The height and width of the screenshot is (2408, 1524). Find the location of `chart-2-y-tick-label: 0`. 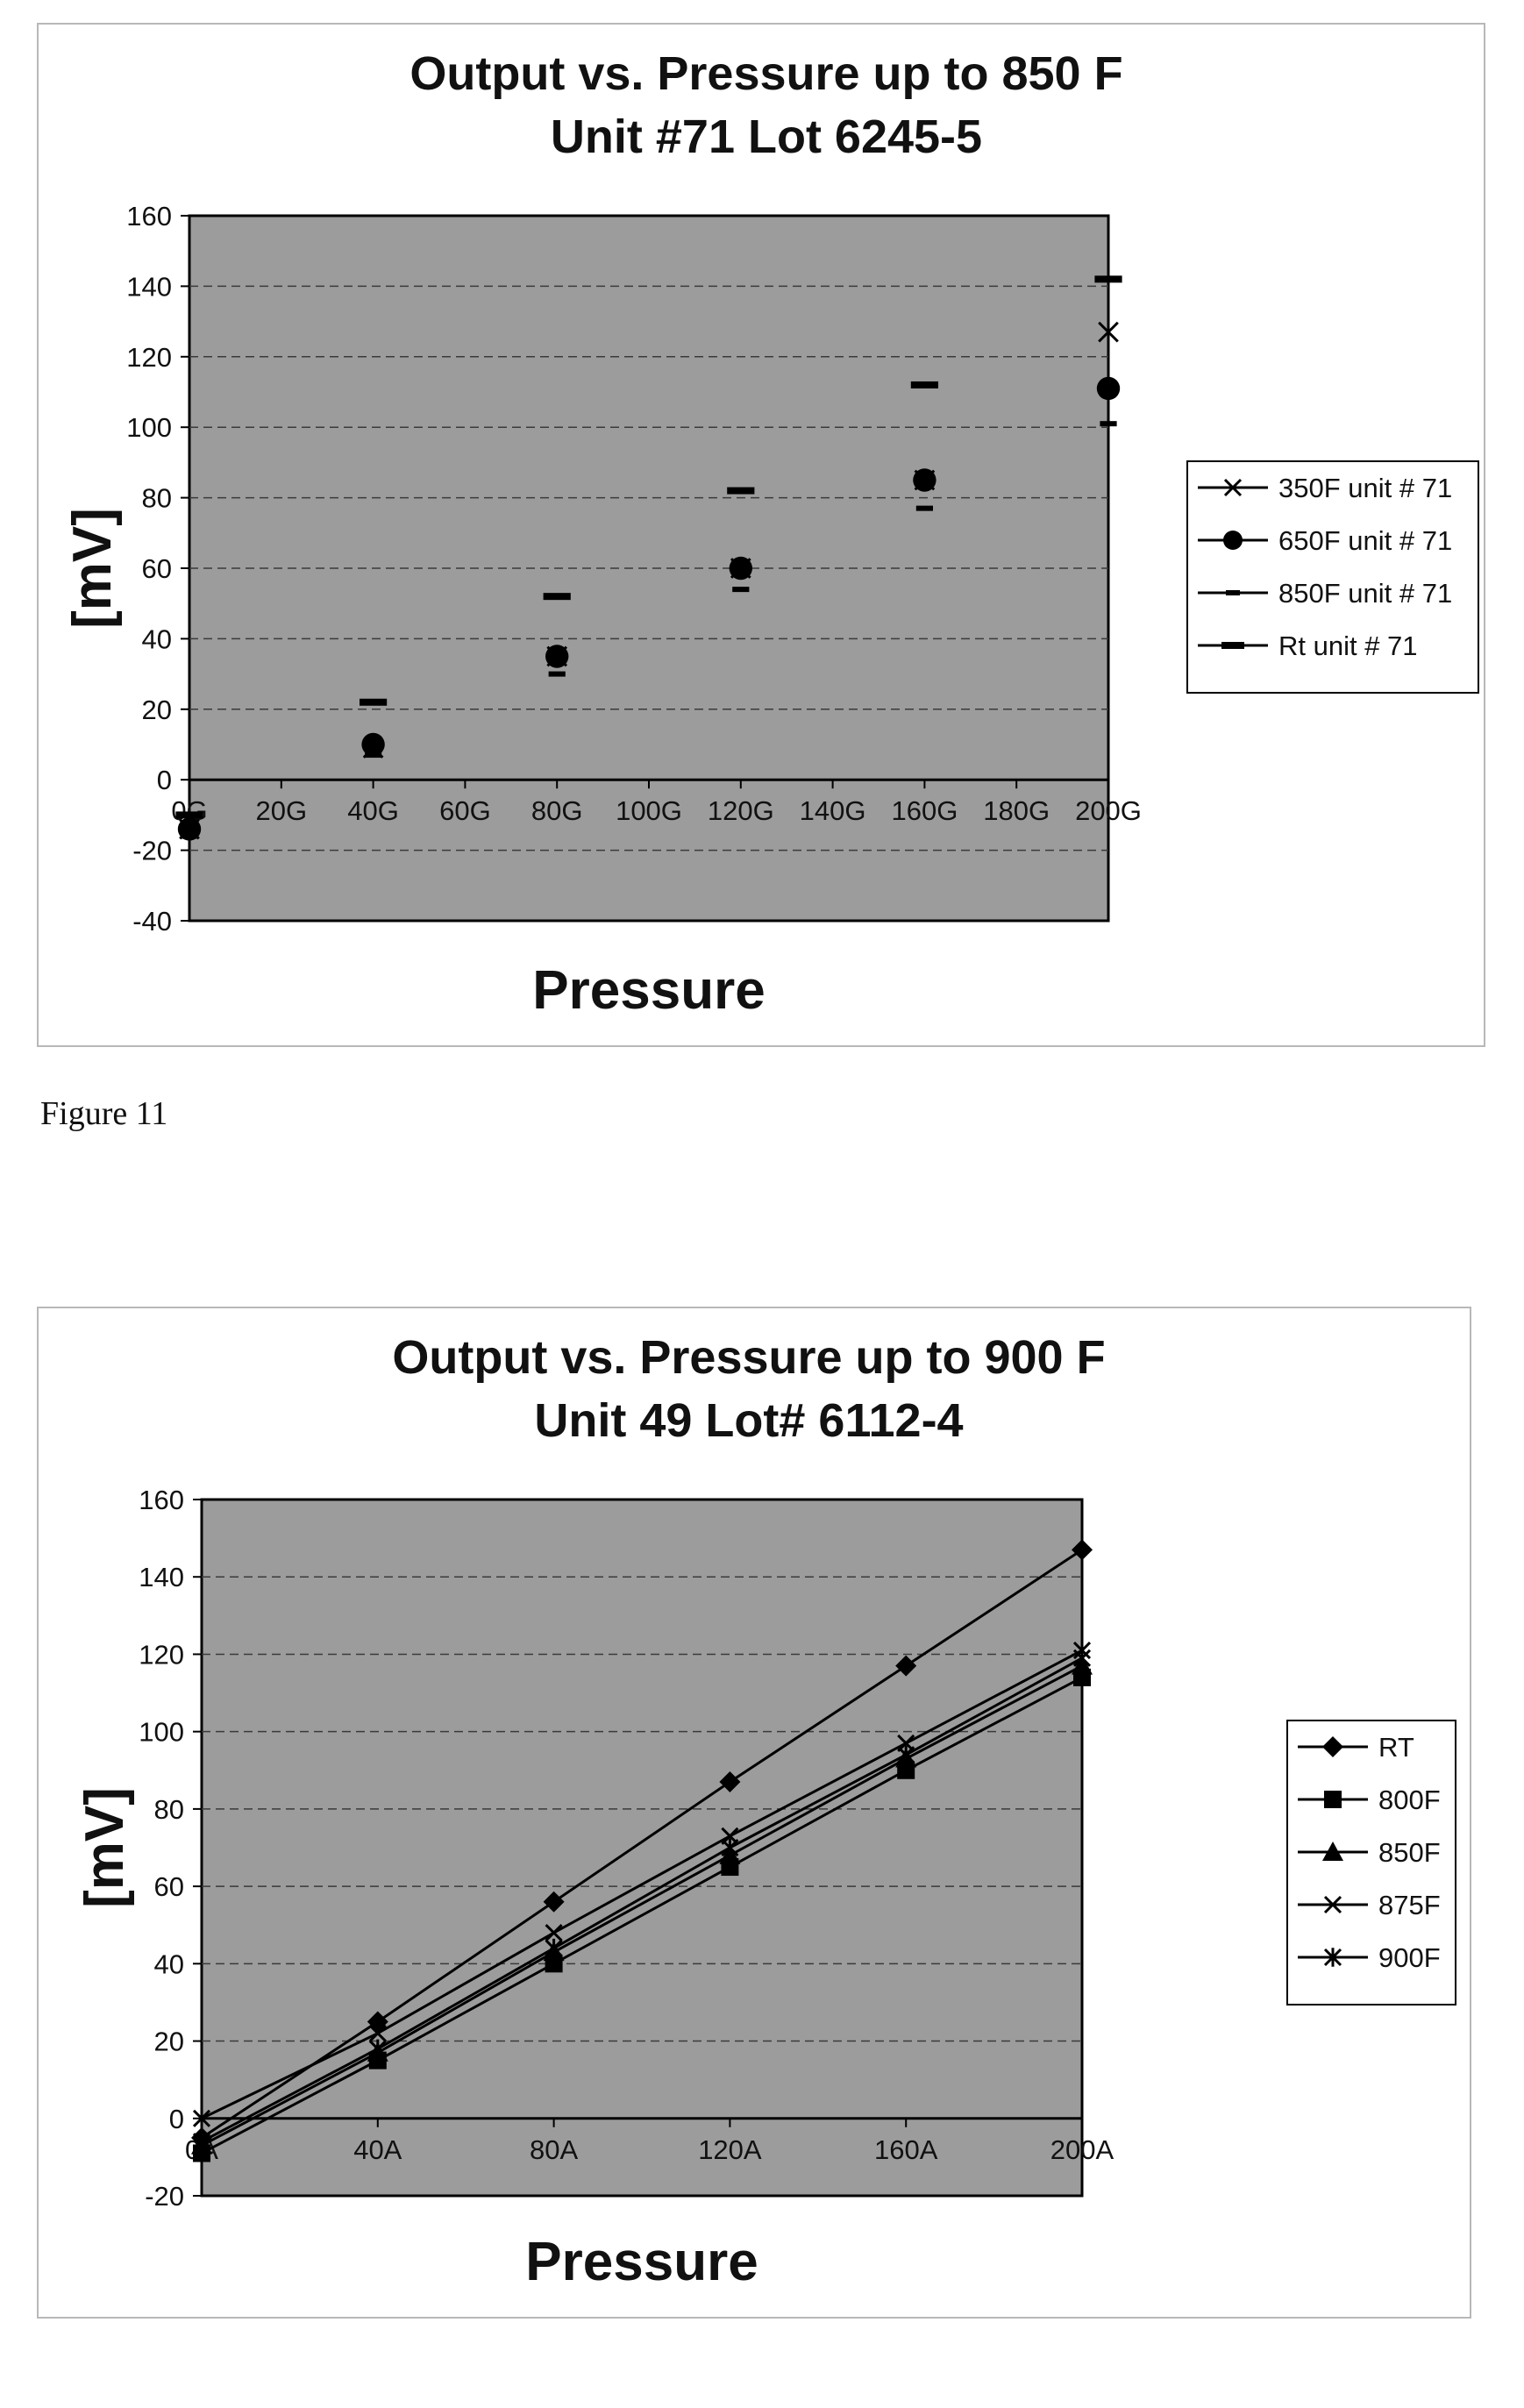

chart-2-y-tick-label: 0 is located at coordinates (177, 2119).